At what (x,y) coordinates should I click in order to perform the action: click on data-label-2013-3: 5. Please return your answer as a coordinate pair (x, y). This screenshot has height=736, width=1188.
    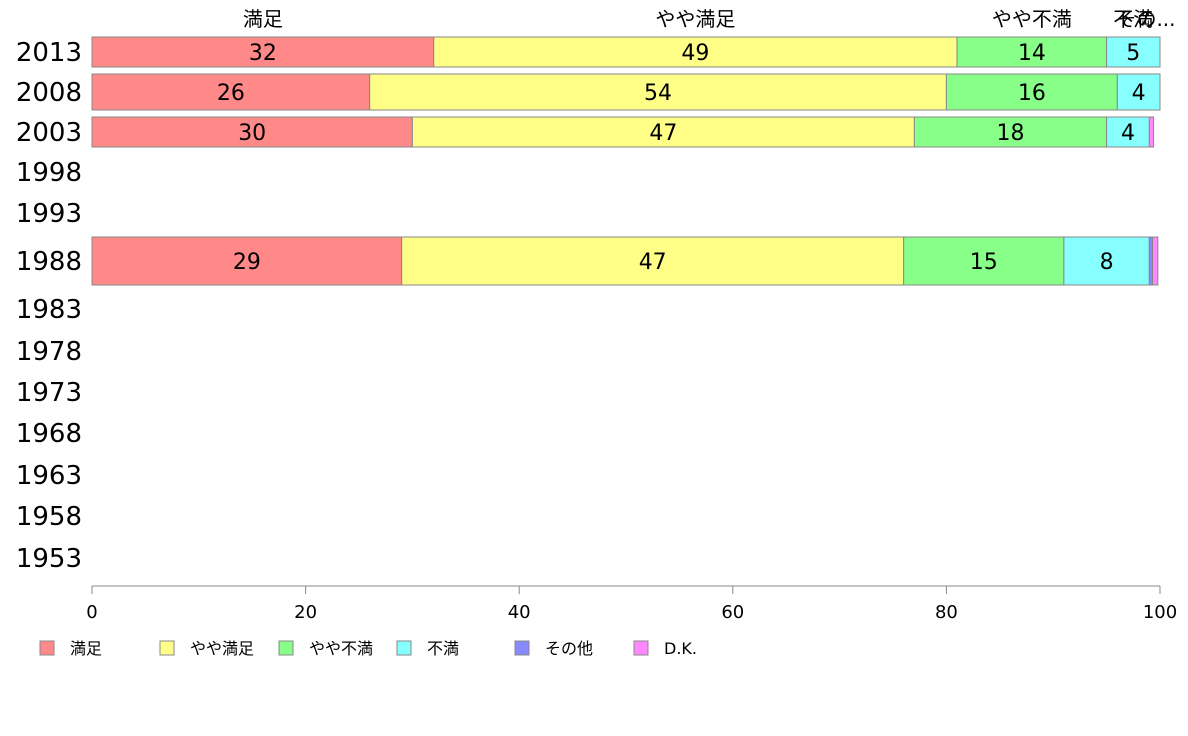
    Looking at the image, I should click on (1133, 53).